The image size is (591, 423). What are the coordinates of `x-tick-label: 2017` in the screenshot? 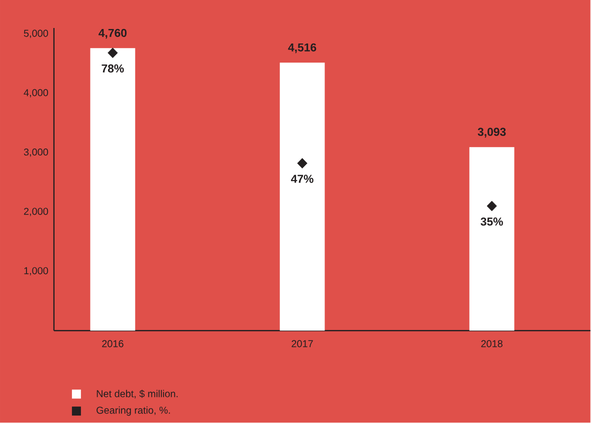 It's located at (302, 344).